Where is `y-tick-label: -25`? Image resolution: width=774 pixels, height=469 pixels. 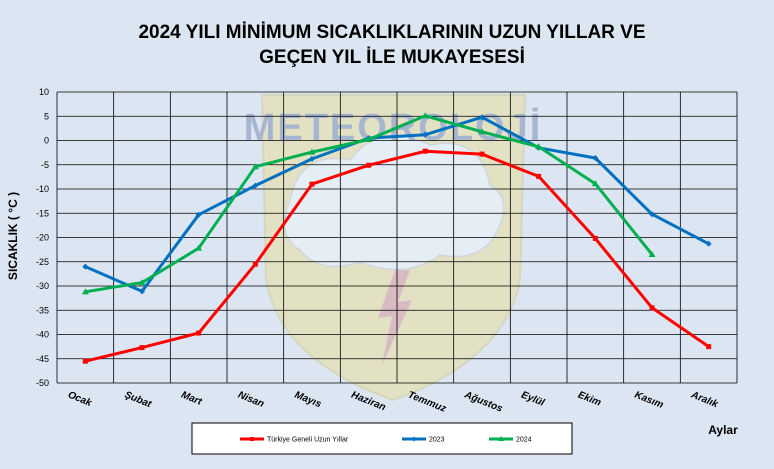 y-tick-label: -25 is located at coordinates (42, 262).